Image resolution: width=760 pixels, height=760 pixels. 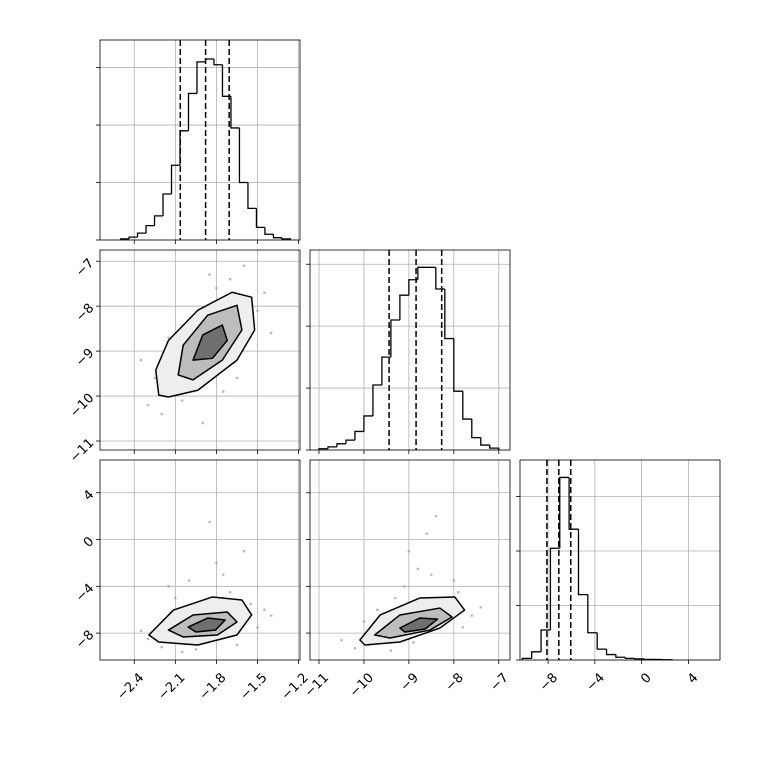 I want to click on x-tick-label: −11, so click(x=317, y=685).